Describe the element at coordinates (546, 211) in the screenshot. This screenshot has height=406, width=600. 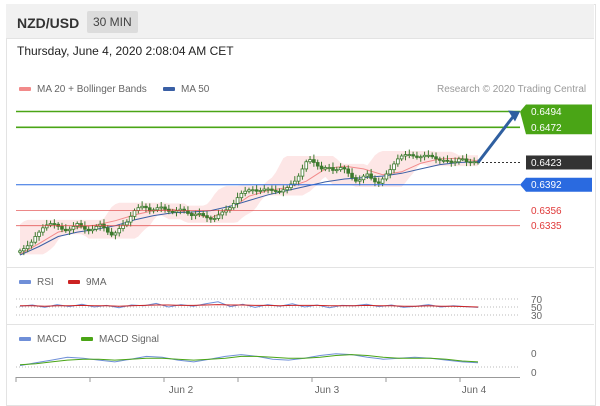
I see `level-label-support_1: 0.6356` at that location.